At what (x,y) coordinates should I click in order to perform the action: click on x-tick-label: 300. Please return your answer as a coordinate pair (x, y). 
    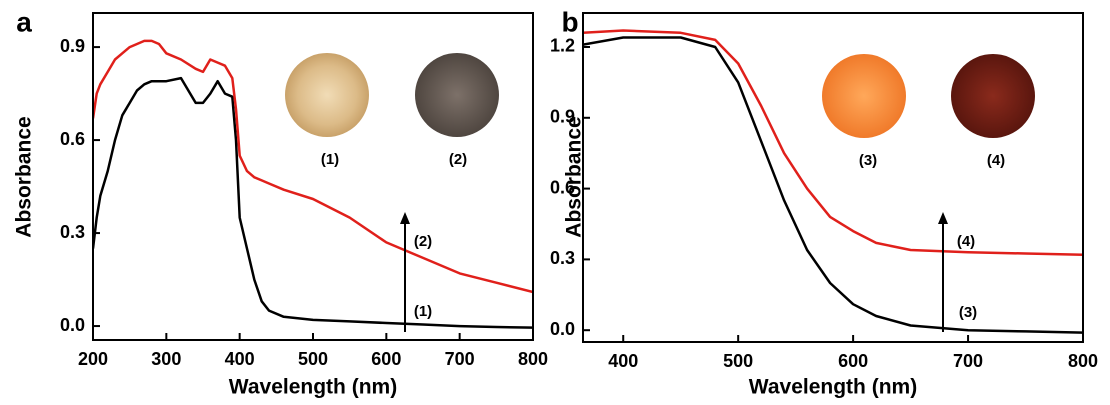
    Looking at the image, I should click on (166, 359).